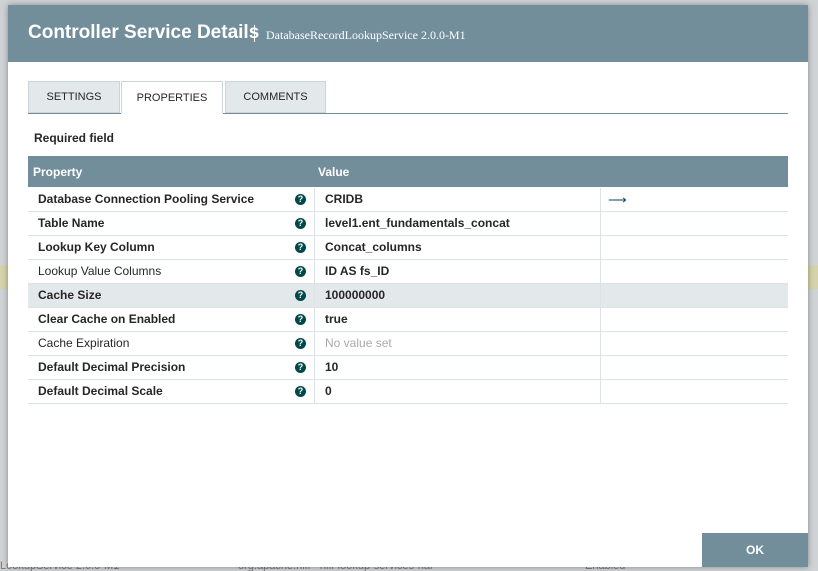  What do you see at coordinates (71, 223) in the screenshot?
I see `property-name: Table Name` at bounding box center [71, 223].